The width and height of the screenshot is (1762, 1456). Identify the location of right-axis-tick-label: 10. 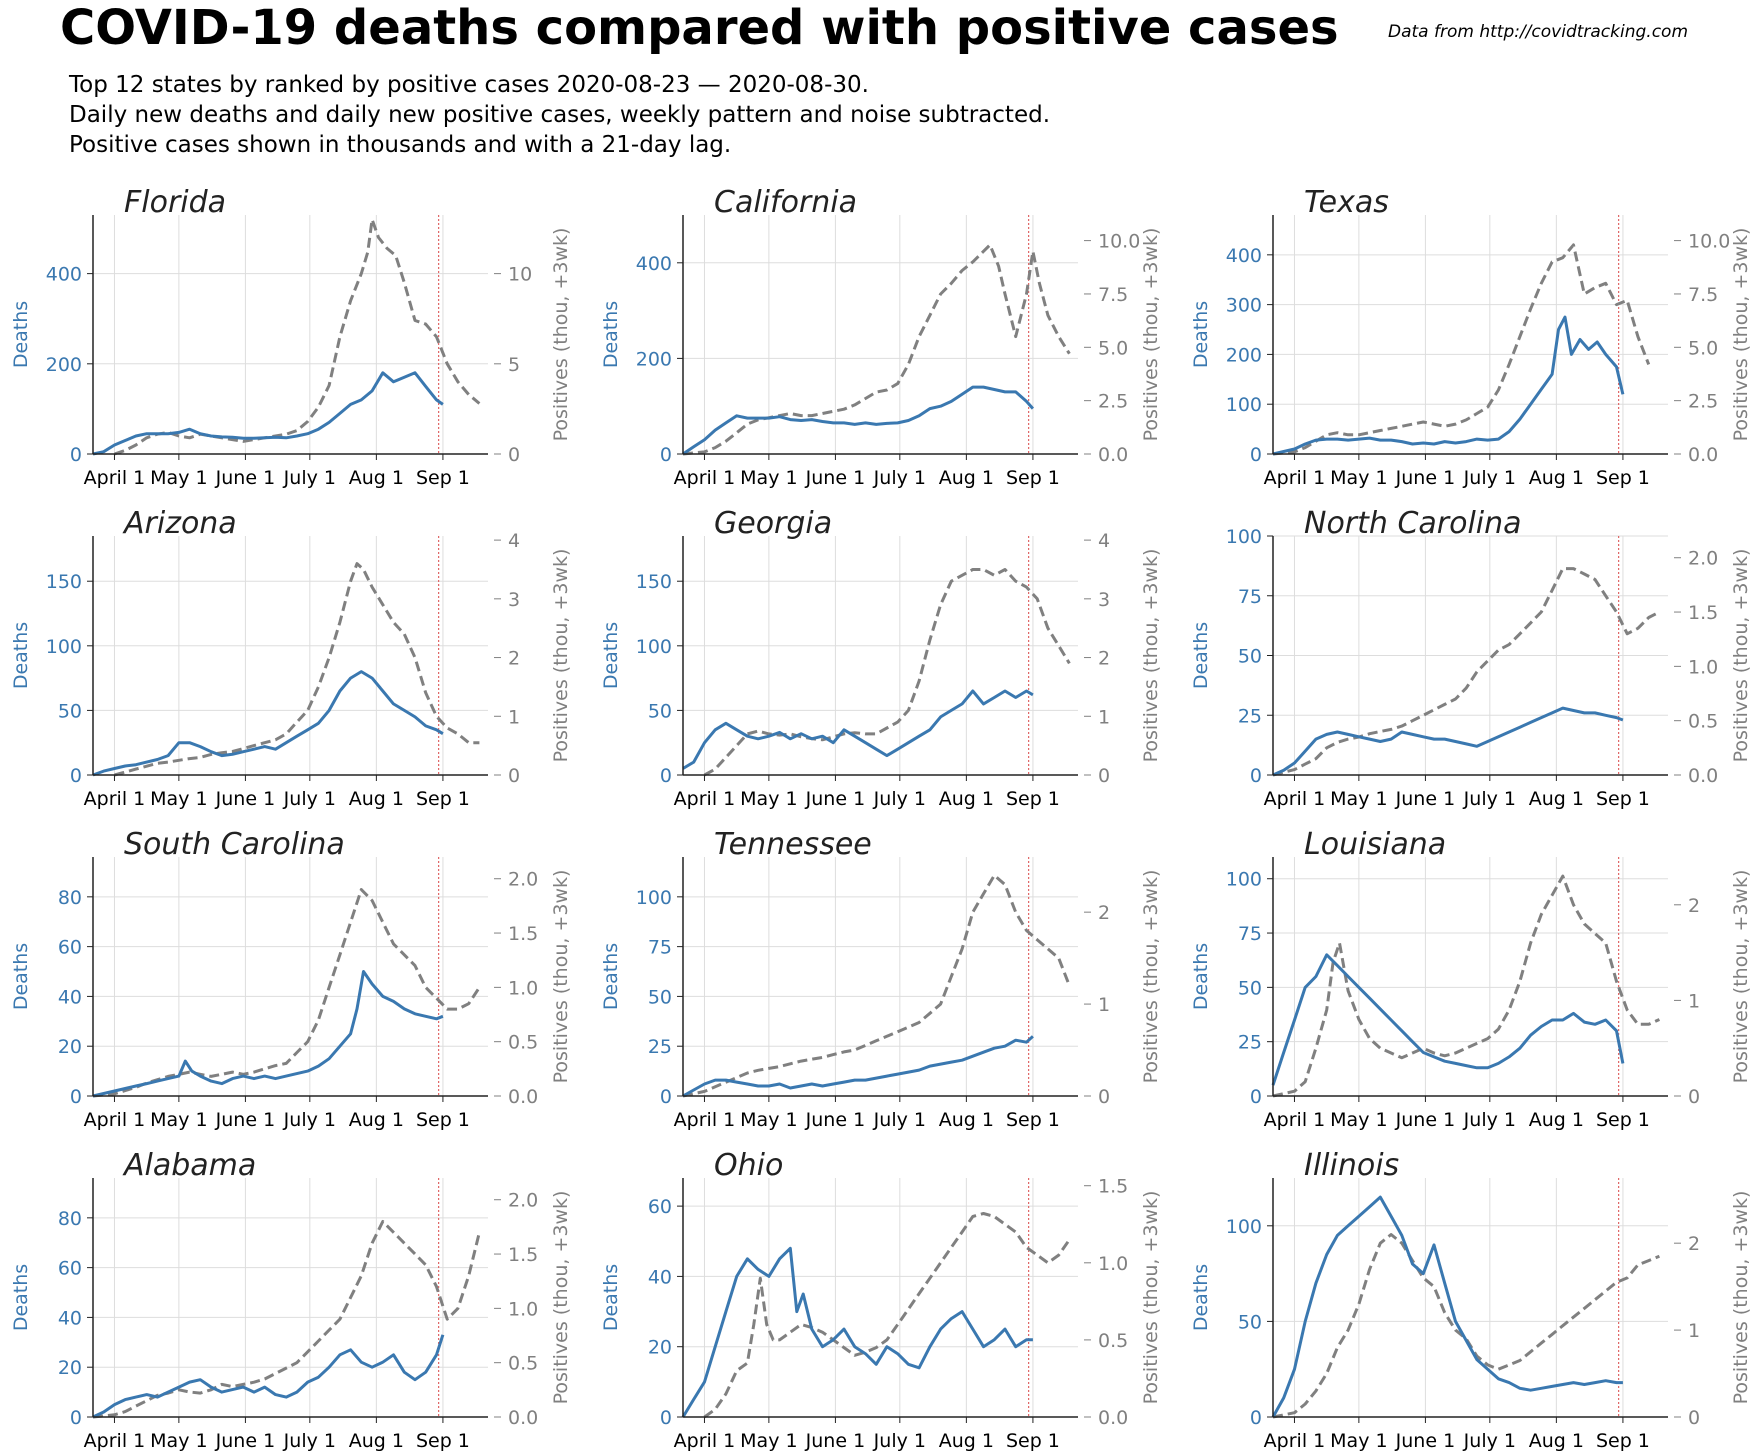
(520, 275).